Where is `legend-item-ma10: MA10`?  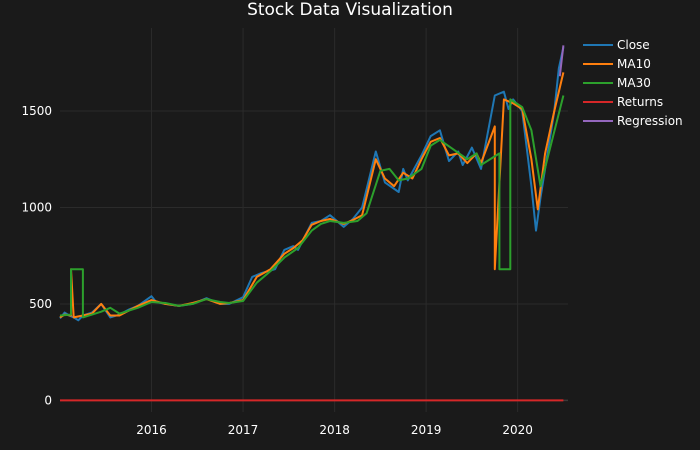
legend-item-ma10: MA10 is located at coordinates (617, 64).